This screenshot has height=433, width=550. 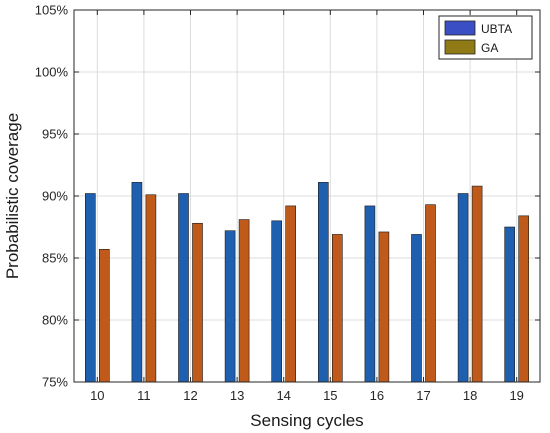 What do you see at coordinates (12, 196) in the screenshot?
I see `y-axis-label: Probabilistic coverage` at bounding box center [12, 196].